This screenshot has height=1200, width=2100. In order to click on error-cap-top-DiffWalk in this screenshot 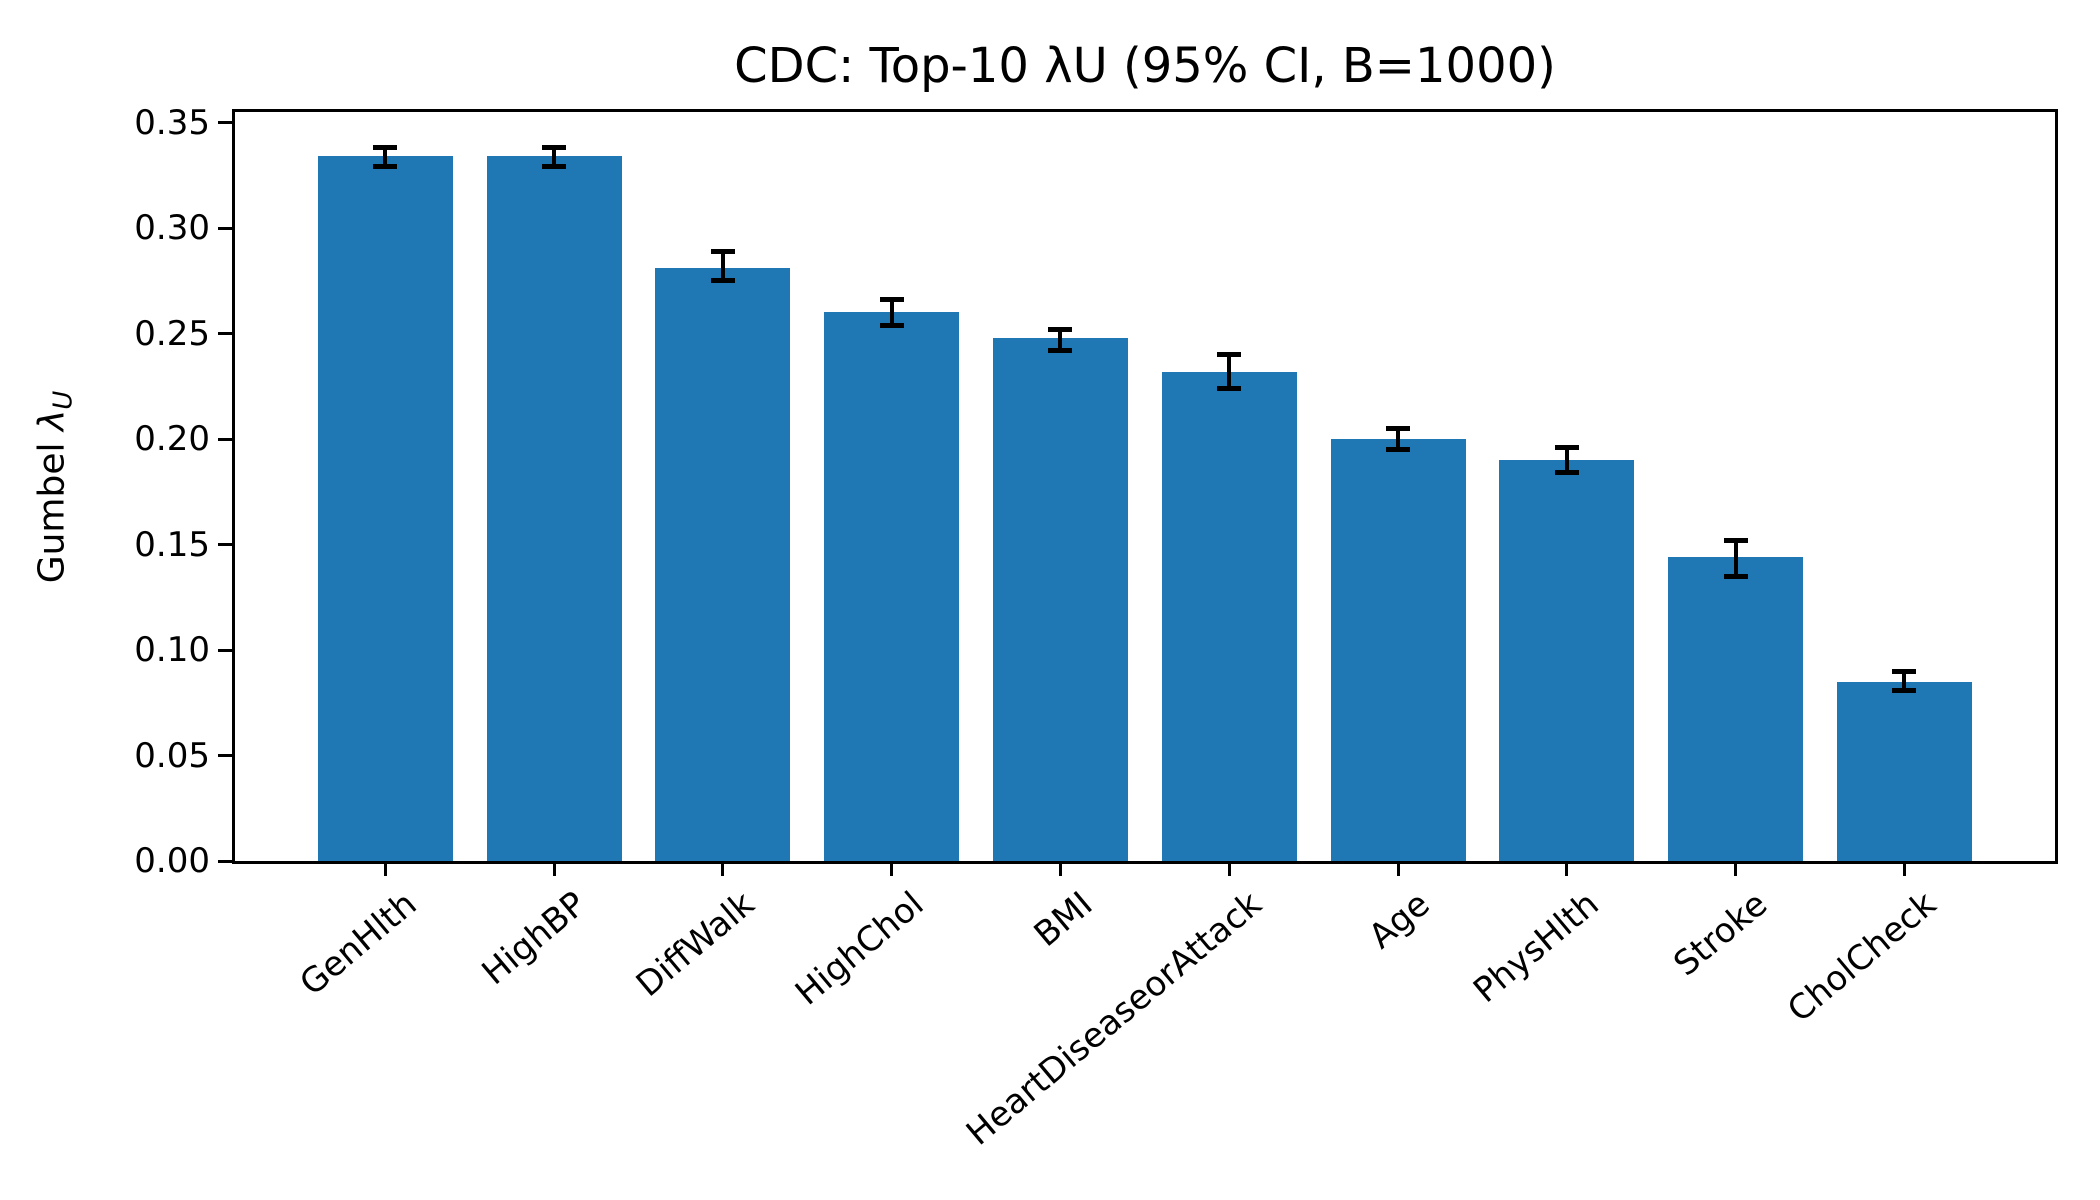, I will do `click(722, 251)`.